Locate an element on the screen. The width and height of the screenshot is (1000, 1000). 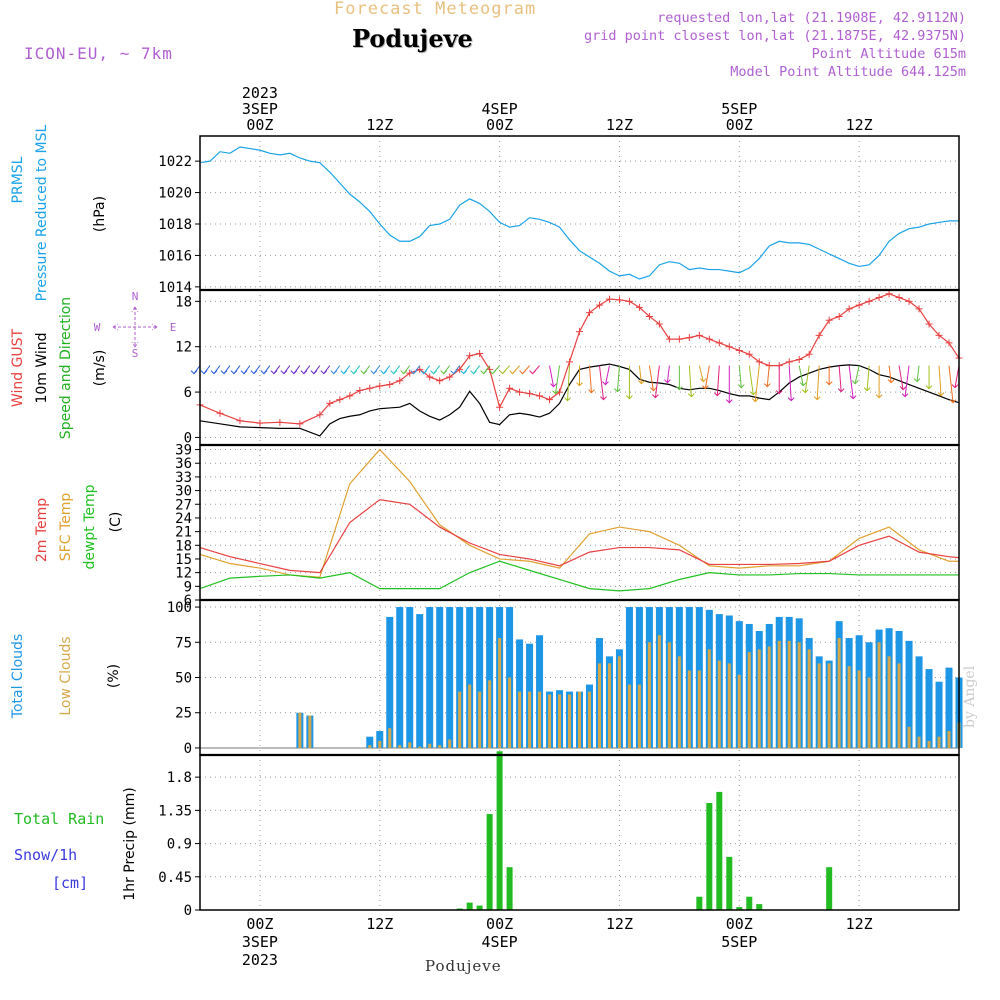
y-tick-label: 18 is located at coordinates (183, 546).